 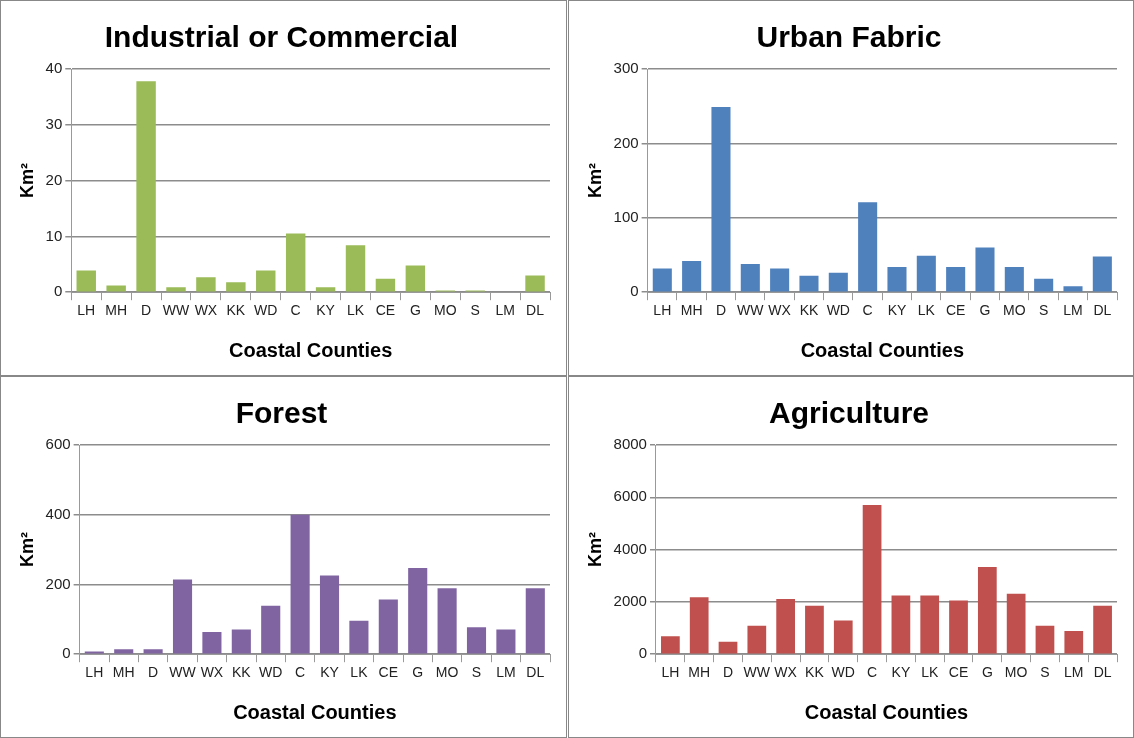 What do you see at coordinates (849, 413) in the screenshot?
I see `chart-title: Agriculture` at bounding box center [849, 413].